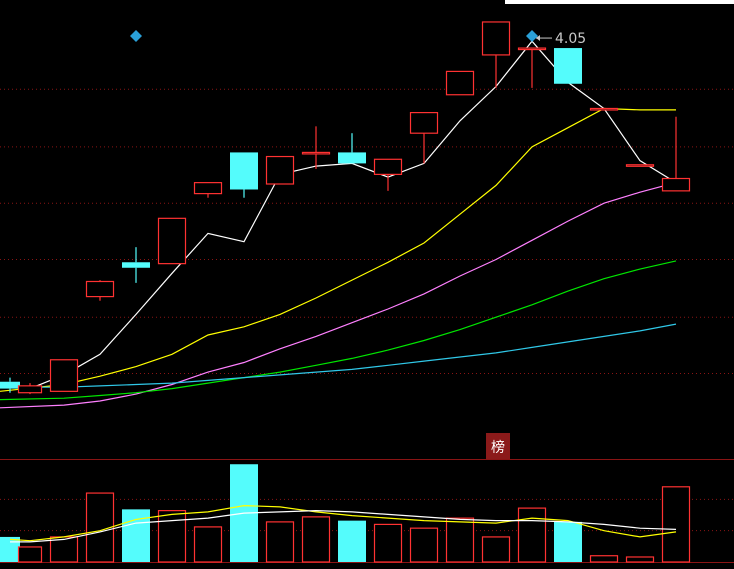 The height and width of the screenshot is (569, 734). What do you see at coordinates (538, 38) in the screenshot?
I see `high-pointer-arrow` at bounding box center [538, 38].